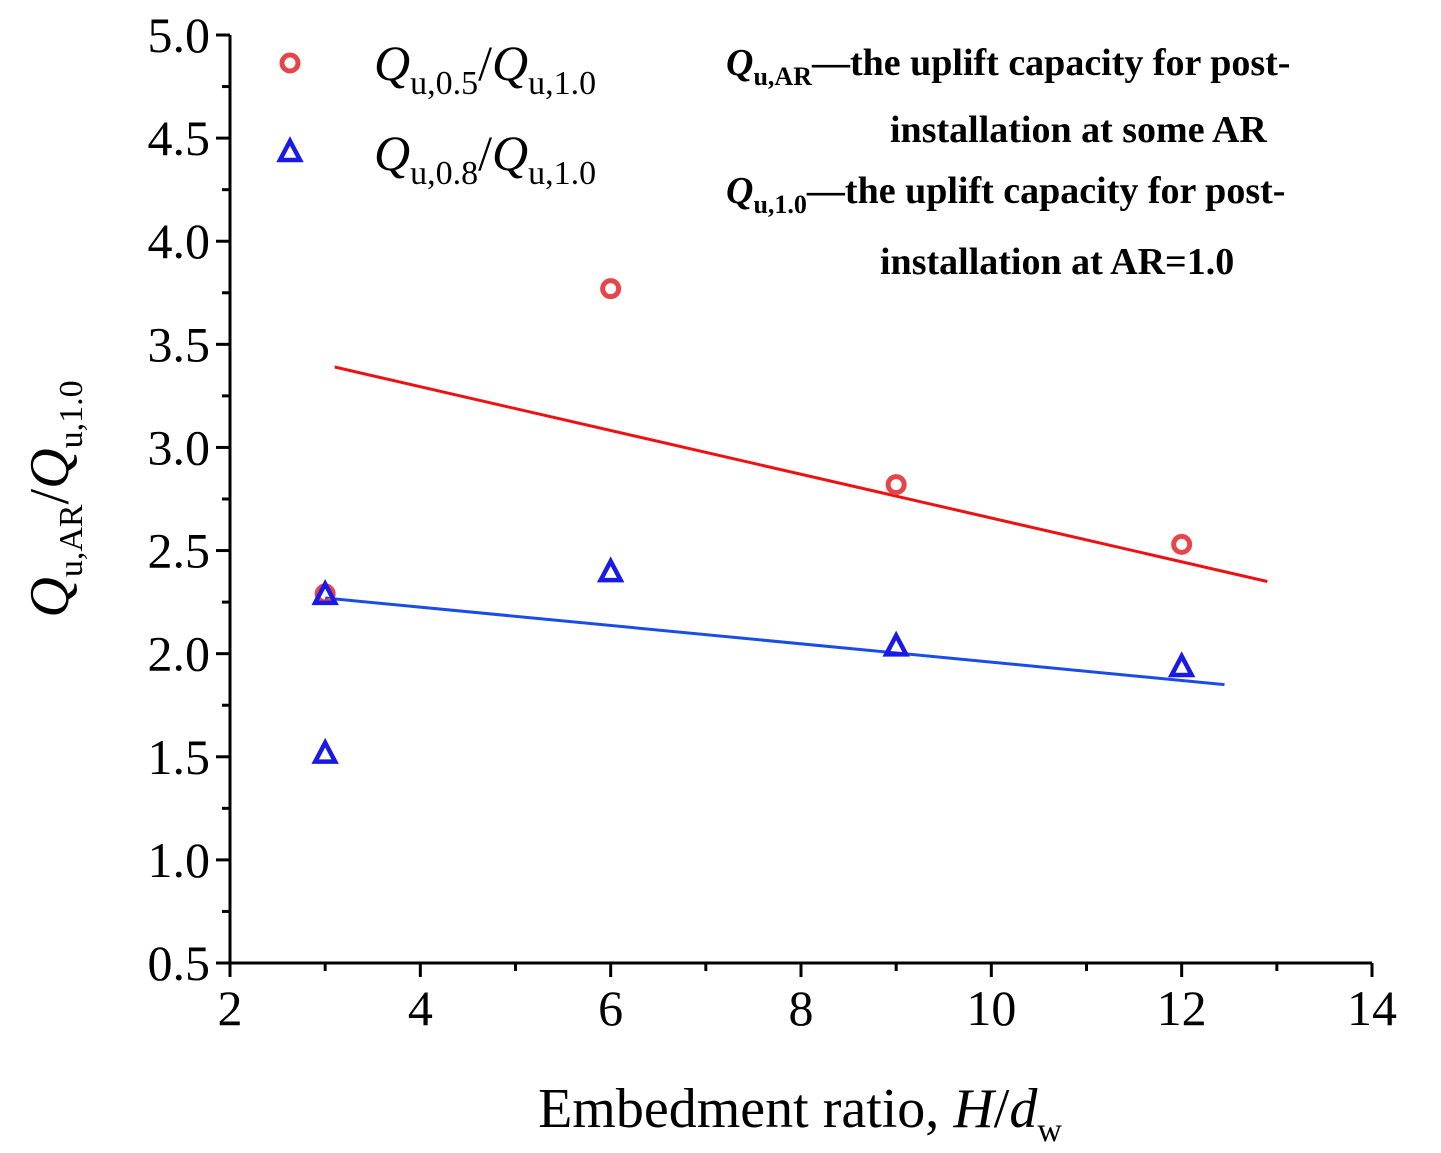  What do you see at coordinates (50, 496) in the screenshot?
I see `y-axis-title-slash: /` at bounding box center [50, 496].